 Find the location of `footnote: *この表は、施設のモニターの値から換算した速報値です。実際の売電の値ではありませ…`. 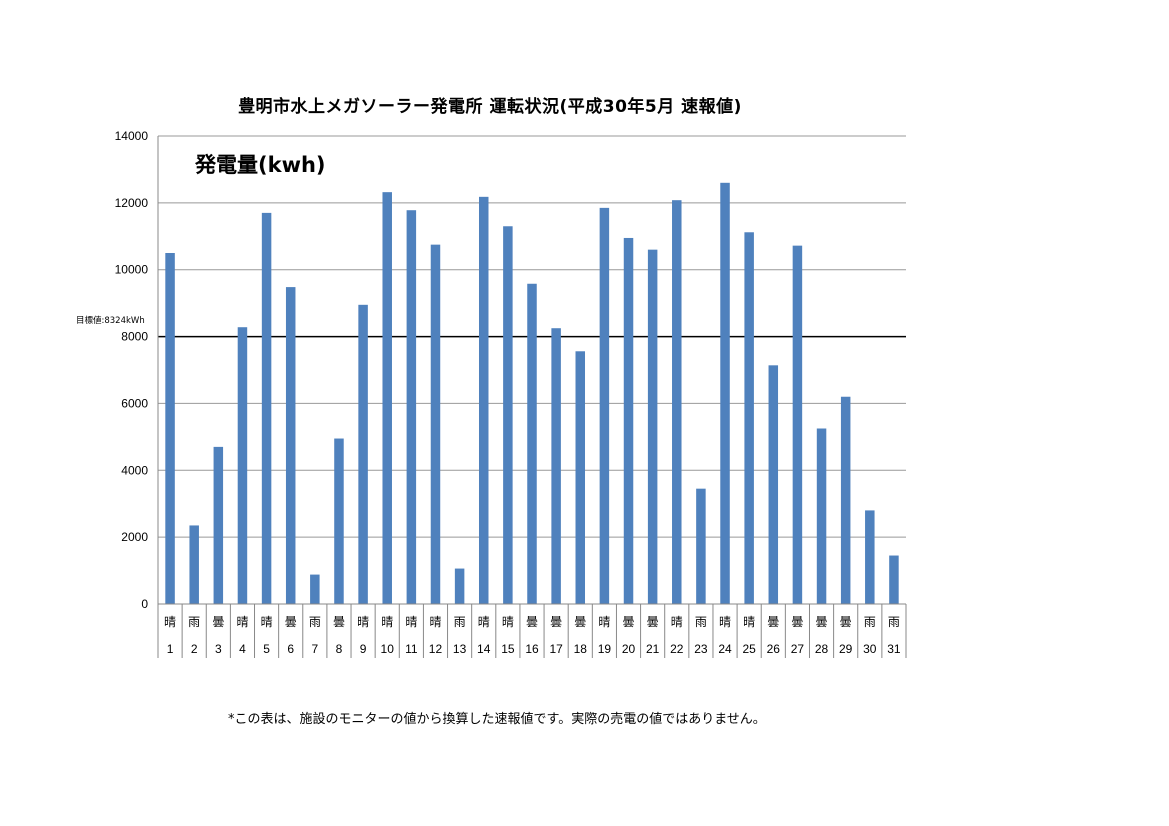

footnote: *この表は、施設のモニターの値から換算した速報値です。実際の売電の値ではありませ… is located at coordinates (497, 719).